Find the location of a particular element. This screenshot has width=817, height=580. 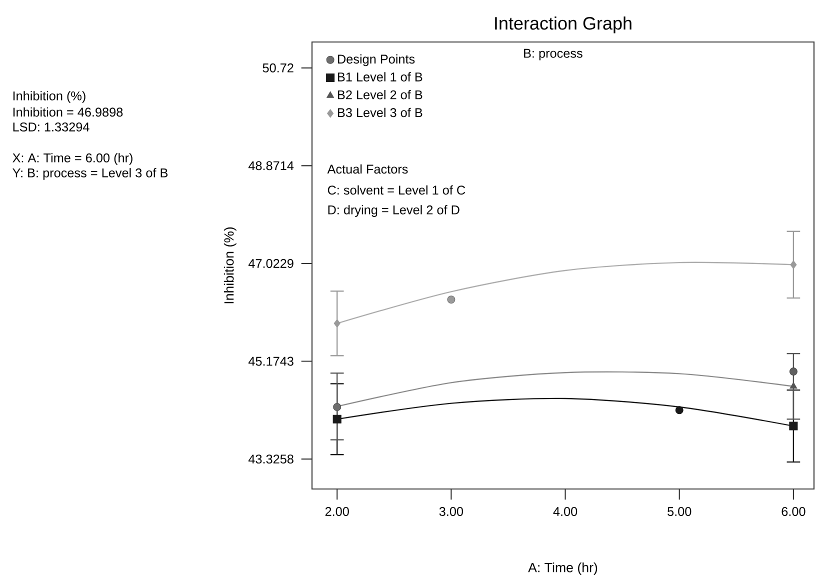

x-tick-label: 2.00 is located at coordinates (337, 511).